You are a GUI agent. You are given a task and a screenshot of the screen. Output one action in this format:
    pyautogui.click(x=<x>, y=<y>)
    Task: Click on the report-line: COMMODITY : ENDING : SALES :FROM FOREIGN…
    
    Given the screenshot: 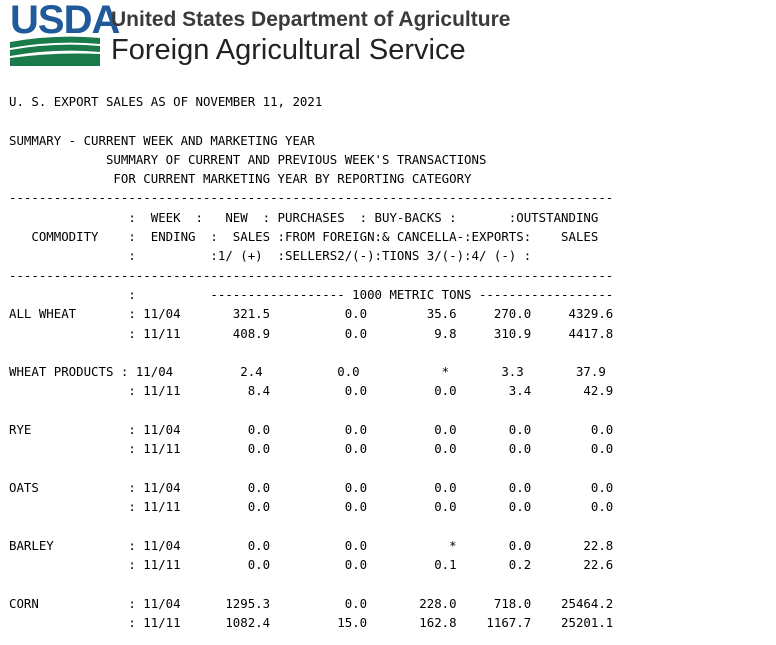 What is the action you would take?
    pyautogui.click(x=304, y=237)
    